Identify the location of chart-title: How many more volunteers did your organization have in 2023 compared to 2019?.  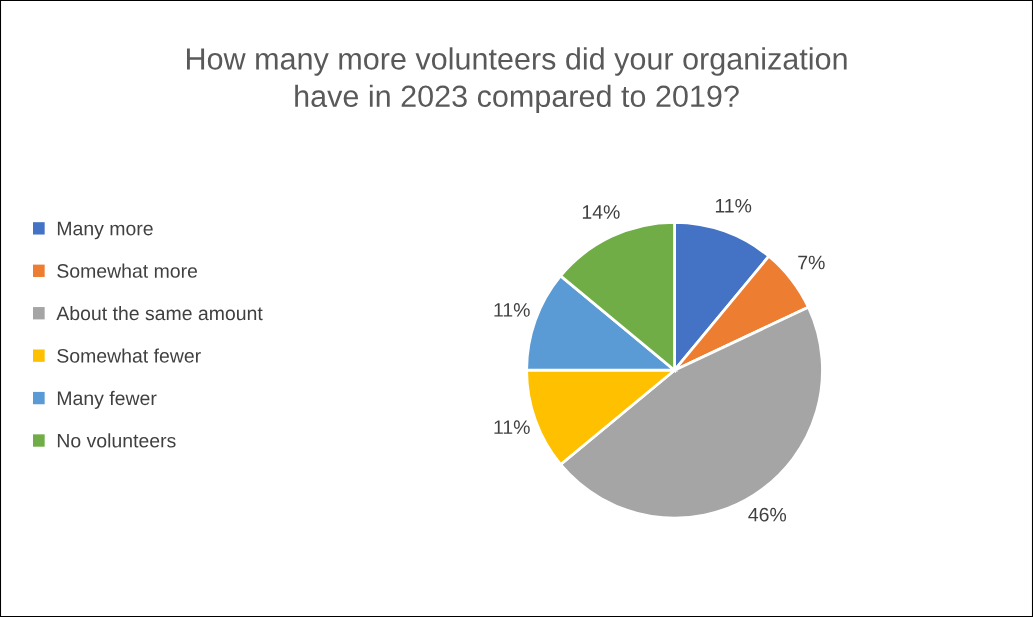
(517, 80).